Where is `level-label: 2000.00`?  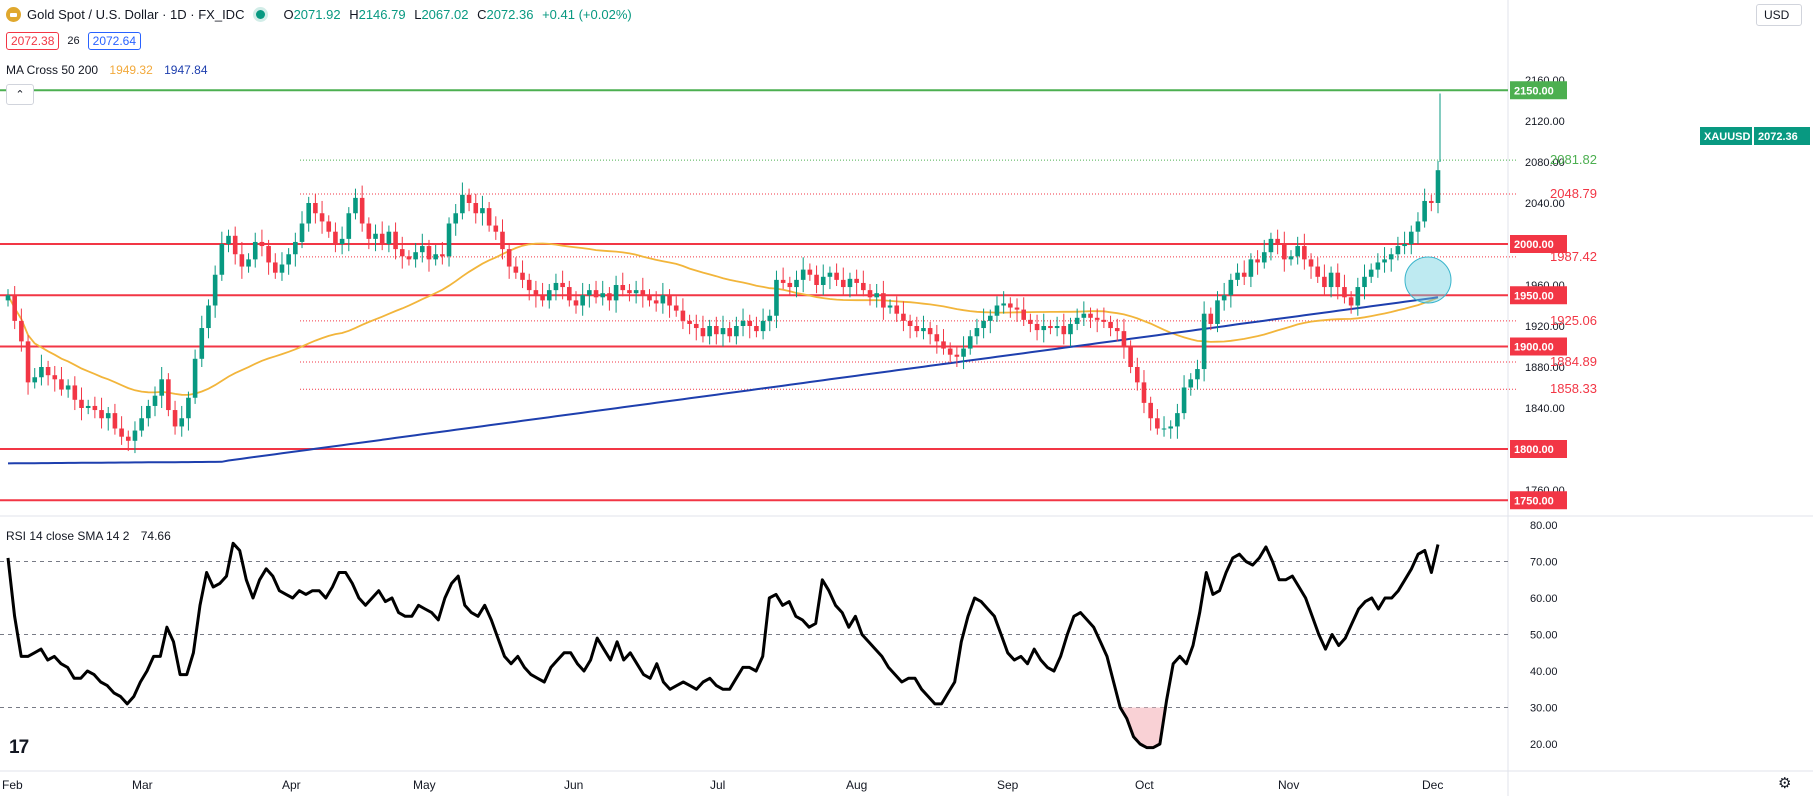
level-label: 2000.00 is located at coordinates (1534, 245).